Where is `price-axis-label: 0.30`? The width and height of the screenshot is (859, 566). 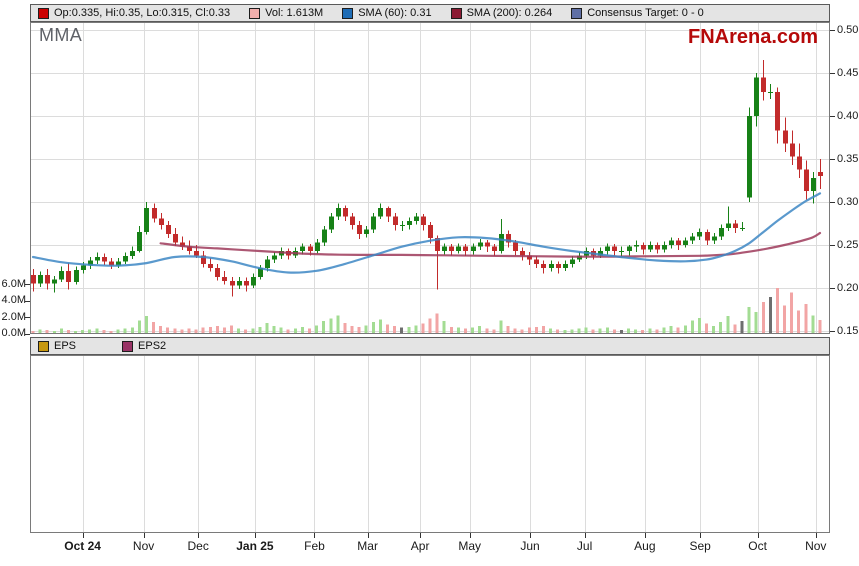
price-axis-label: 0.30 is located at coordinates (848, 201).